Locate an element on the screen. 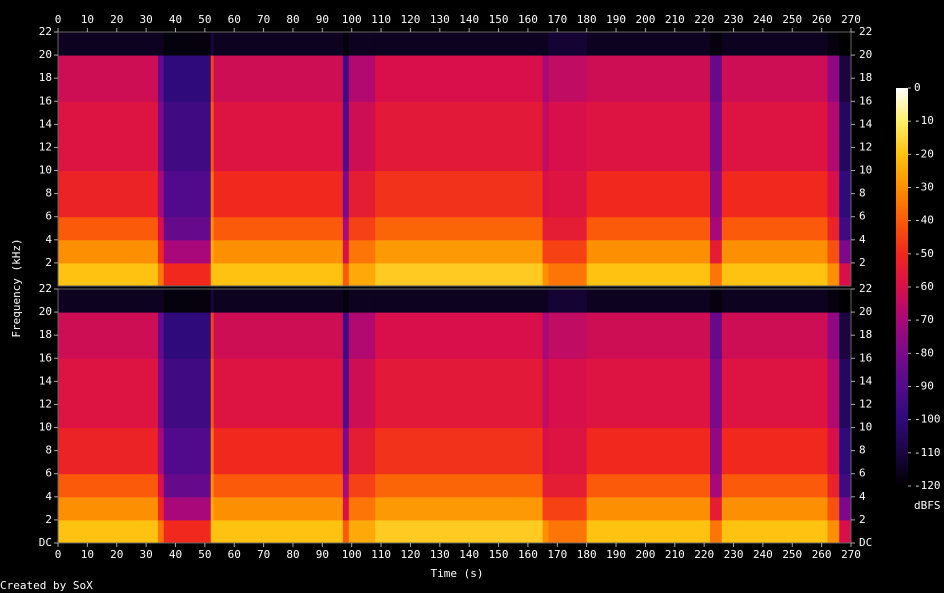 The height and width of the screenshot is (593, 944). x-tick-label: 0 is located at coordinates (58, 554).